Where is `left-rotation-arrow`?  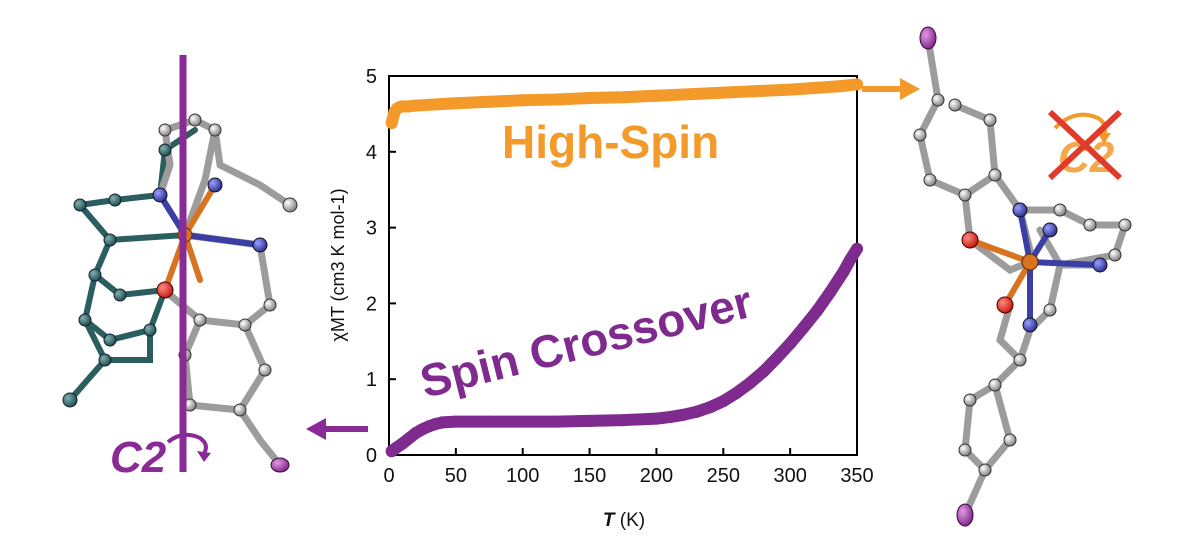
left-rotation-arrow is located at coordinates (187, 444).